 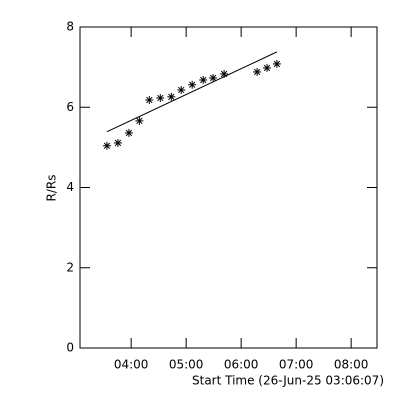 What do you see at coordinates (288, 381) in the screenshot?
I see `x-axis-label: Start Time (26-Jun-25 03:06:07)` at bounding box center [288, 381].